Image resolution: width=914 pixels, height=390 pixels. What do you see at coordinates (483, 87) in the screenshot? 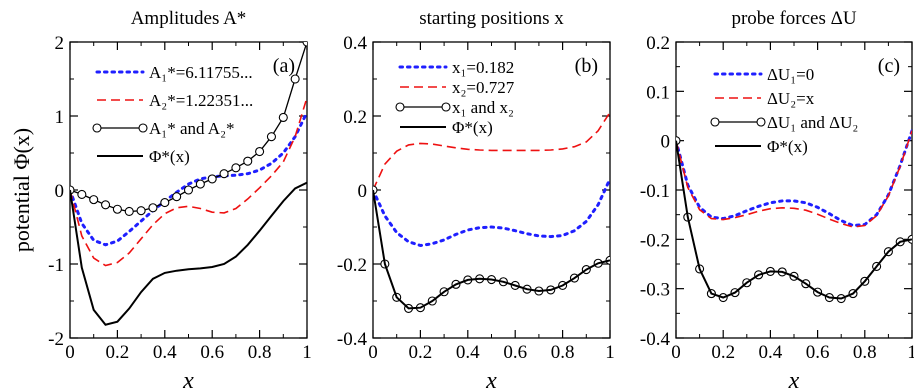
I see `legend-label: x₂=0.727` at bounding box center [483, 87].